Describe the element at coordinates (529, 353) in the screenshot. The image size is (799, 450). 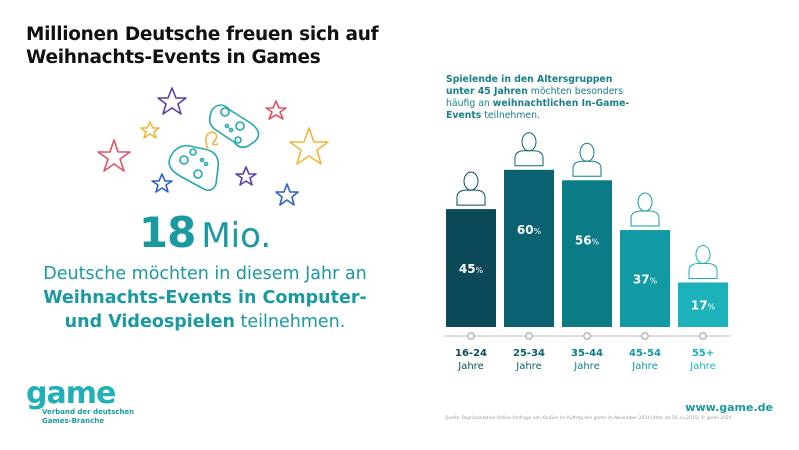
I see `category-label: 25-34` at that location.